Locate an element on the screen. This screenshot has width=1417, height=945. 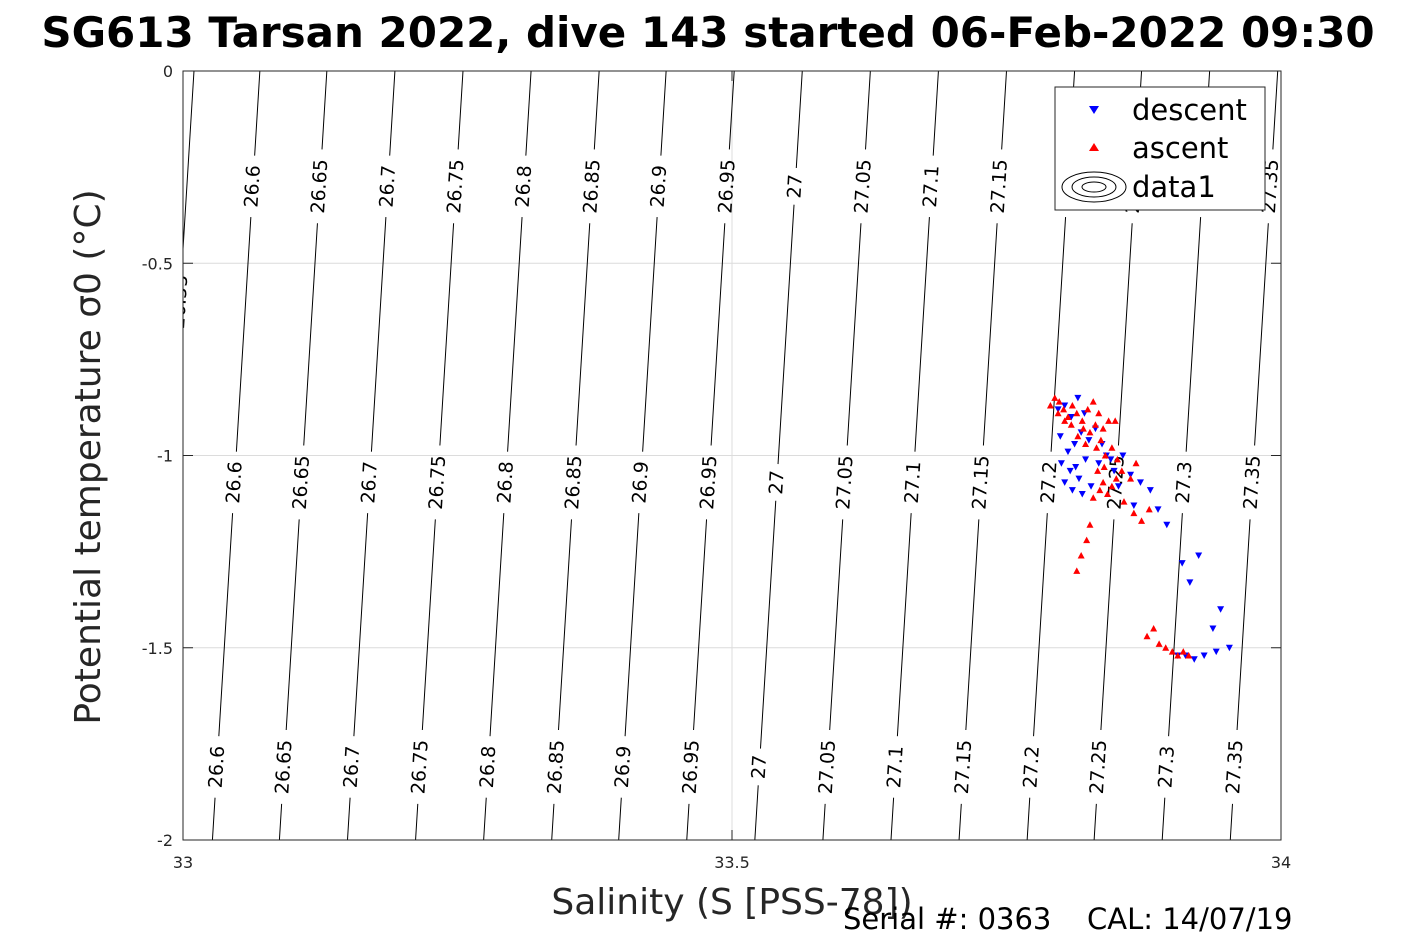
legend-descent-marker is located at coordinates (1094, 110).